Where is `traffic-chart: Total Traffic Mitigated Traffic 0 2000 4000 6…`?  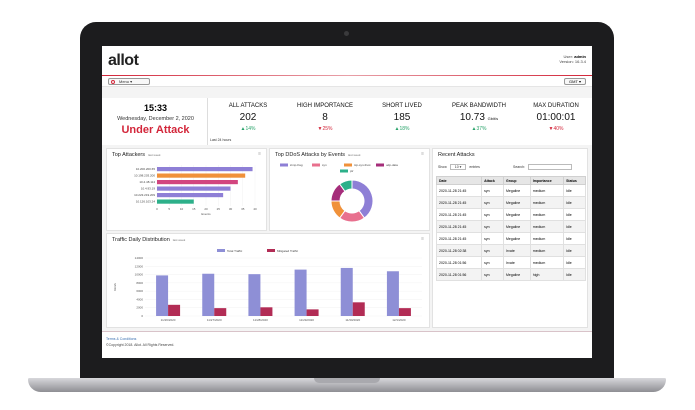 traffic-chart: Total Traffic Mitigated Traffic 0 2000 4000 6… is located at coordinates (267, 285).